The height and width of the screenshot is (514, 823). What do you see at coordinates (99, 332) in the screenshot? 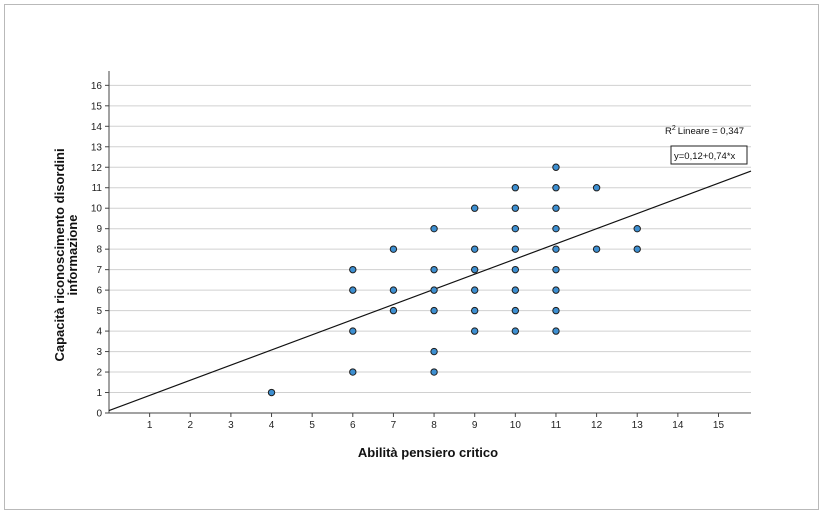
I see `y-tick-label: 4` at bounding box center [99, 332].